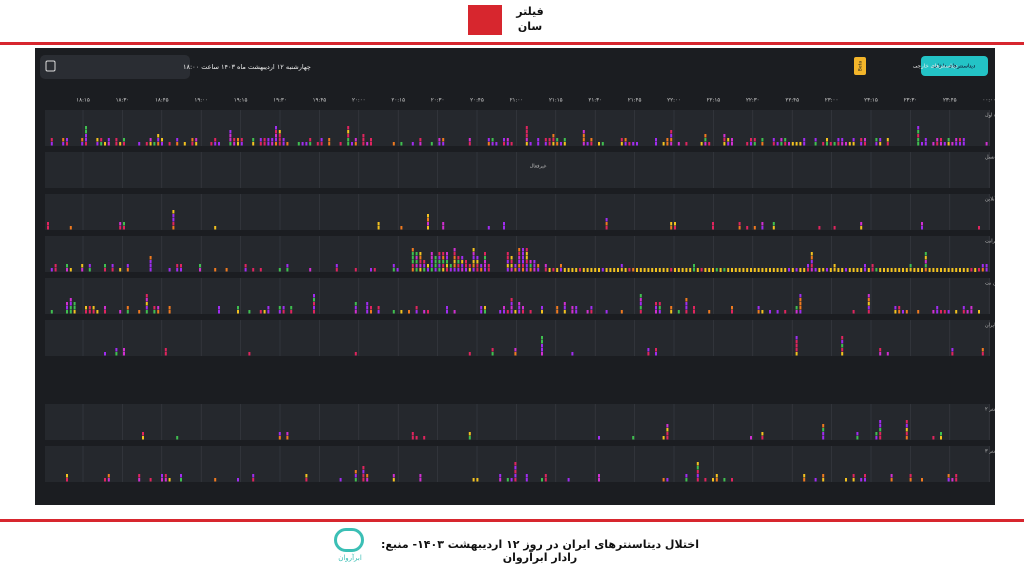 This screenshot has height=576, width=1024. I want to click on tab-active, so click(954, 66).